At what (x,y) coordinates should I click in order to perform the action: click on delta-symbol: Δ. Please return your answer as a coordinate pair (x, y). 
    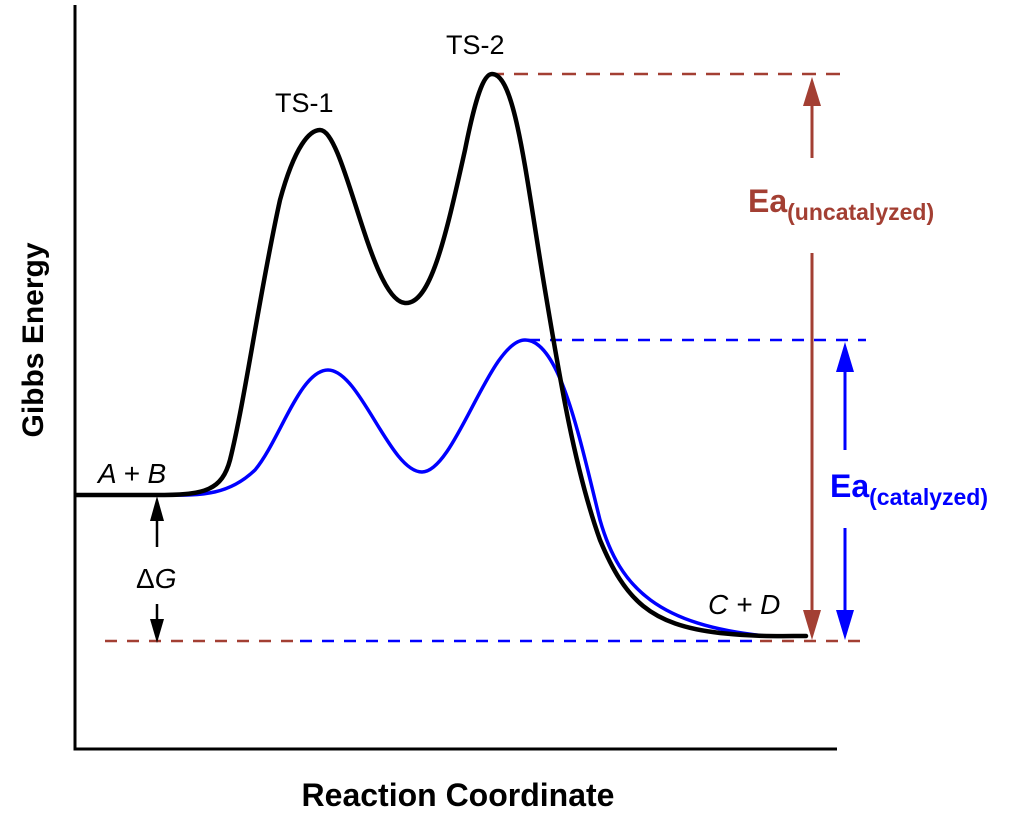
    Looking at the image, I should click on (145, 578).